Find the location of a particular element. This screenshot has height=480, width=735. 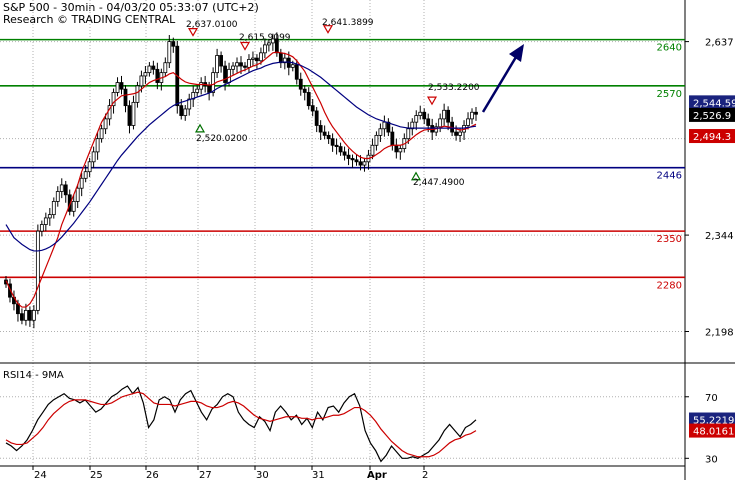

rsi-tick-label: 70 is located at coordinates (711, 398).